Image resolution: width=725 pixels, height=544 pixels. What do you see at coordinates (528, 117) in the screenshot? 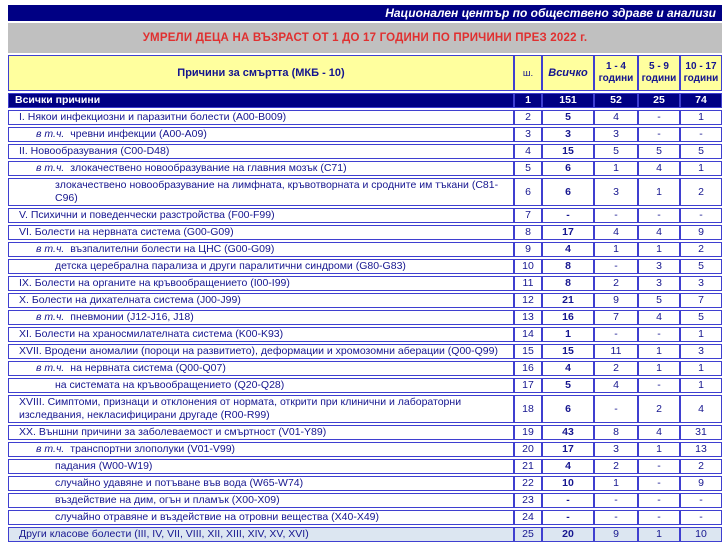
I see `code-cell: 2` at bounding box center [528, 117].